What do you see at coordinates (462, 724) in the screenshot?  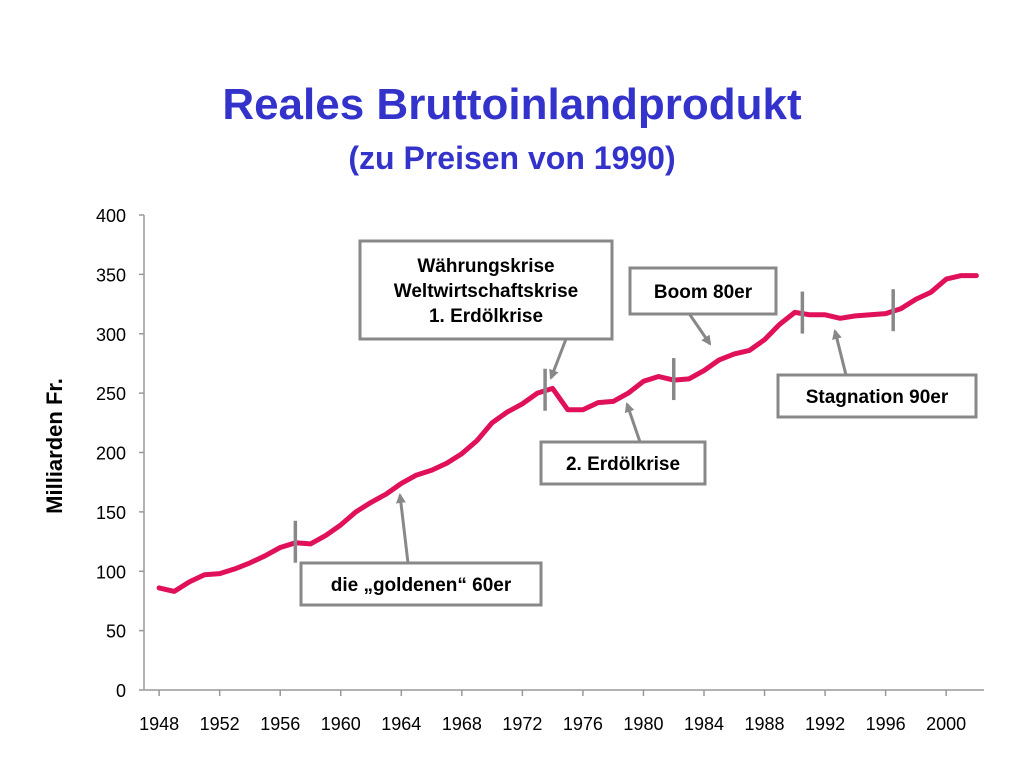 I see `x-tick-label: 1968` at bounding box center [462, 724].